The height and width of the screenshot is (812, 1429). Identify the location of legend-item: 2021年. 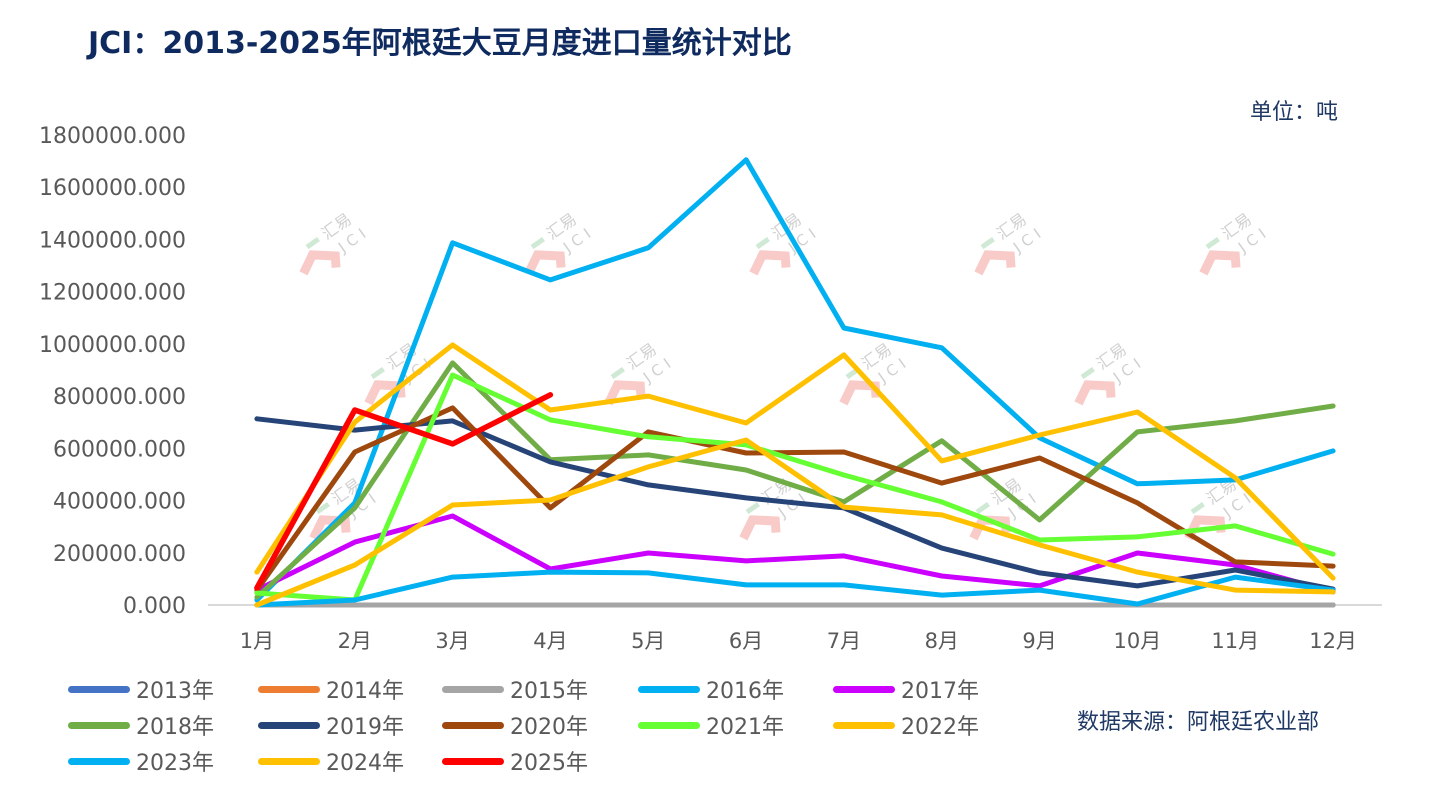
(711, 725).